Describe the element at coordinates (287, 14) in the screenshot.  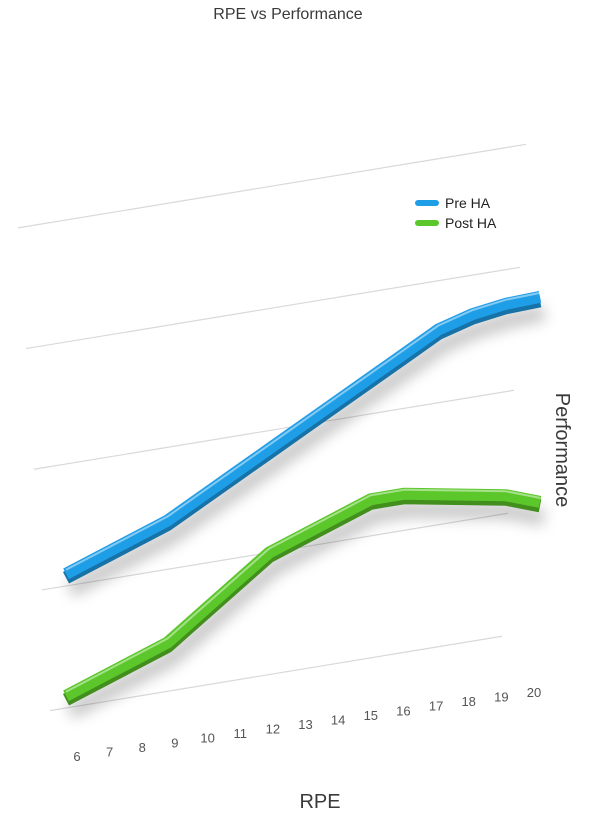
I see `chart-title: RPE vs Performance` at that location.